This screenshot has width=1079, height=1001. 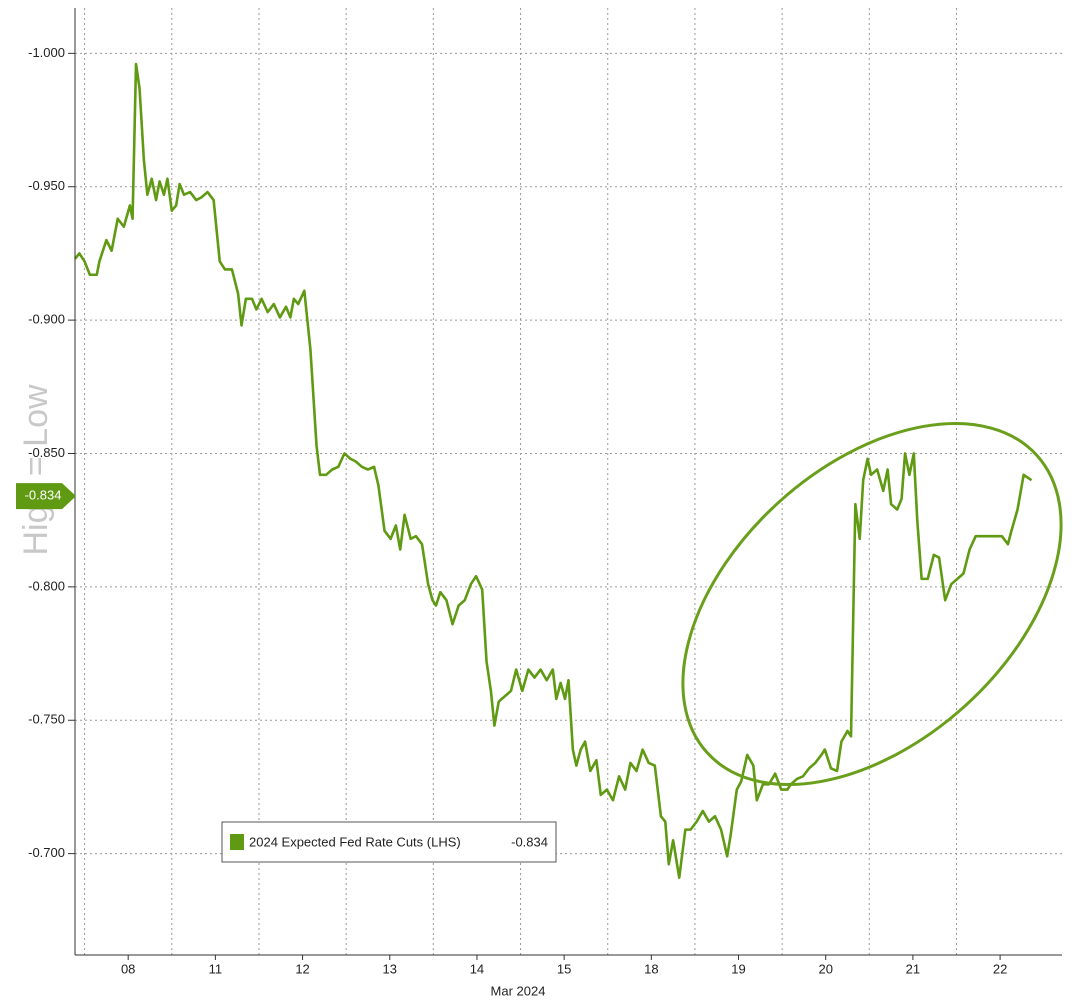 What do you see at coordinates (390, 968) in the screenshot?
I see `x-tick-label: 13` at bounding box center [390, 968].